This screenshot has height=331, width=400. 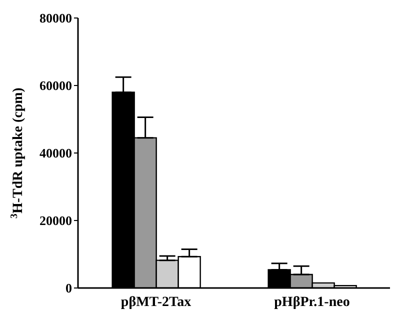 I want to click on y-tick-label: 40000, so click(x=56, y=153).